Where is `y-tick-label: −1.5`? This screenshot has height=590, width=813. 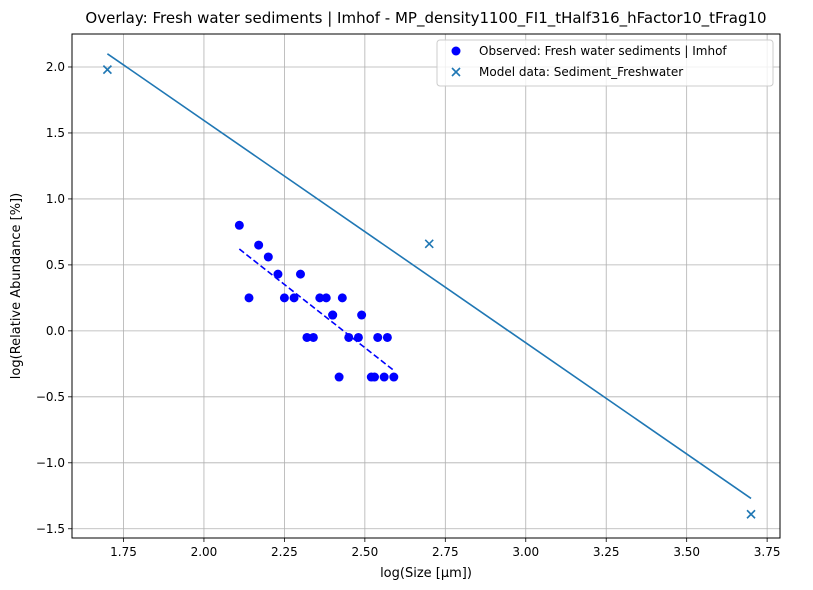 y-tick-label: −1.5 is located at coordinates (50, 529).